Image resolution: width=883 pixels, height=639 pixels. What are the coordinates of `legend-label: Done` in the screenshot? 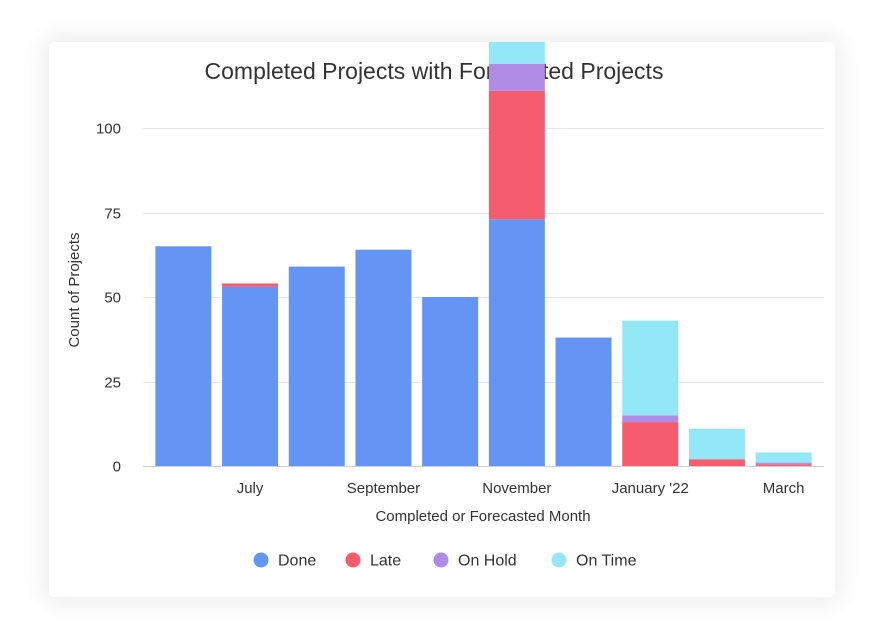 It's located at (297, 561).